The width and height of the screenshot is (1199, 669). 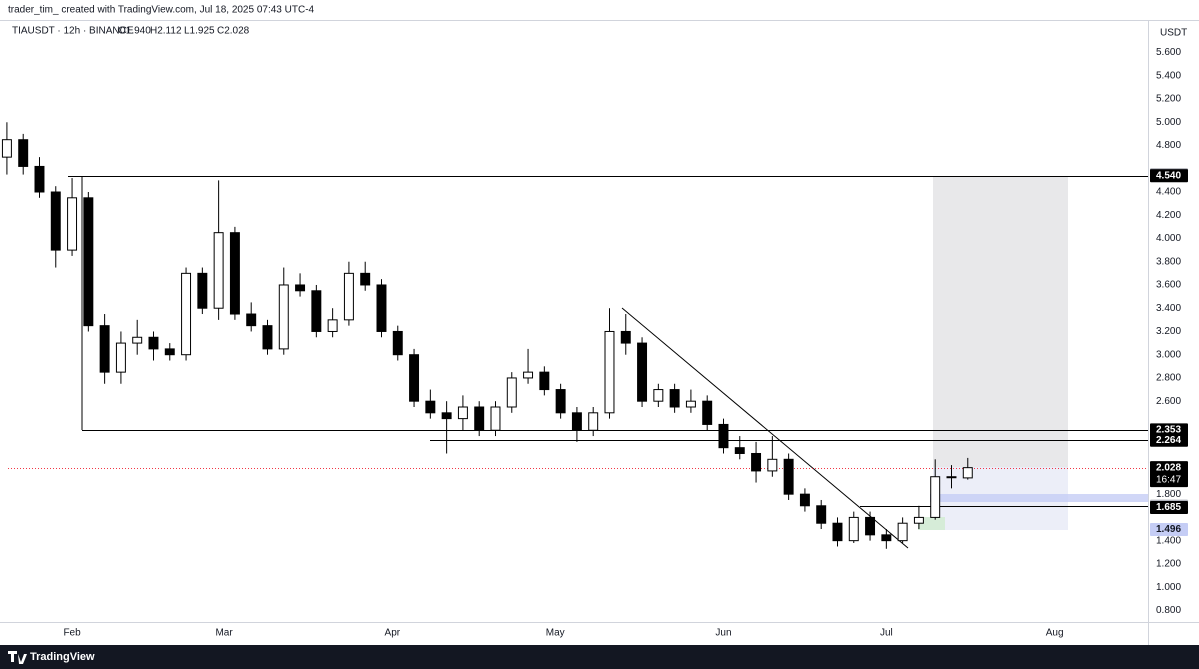 I want to click on y-tick-label: 5.400, so click(x=1168, y=75).